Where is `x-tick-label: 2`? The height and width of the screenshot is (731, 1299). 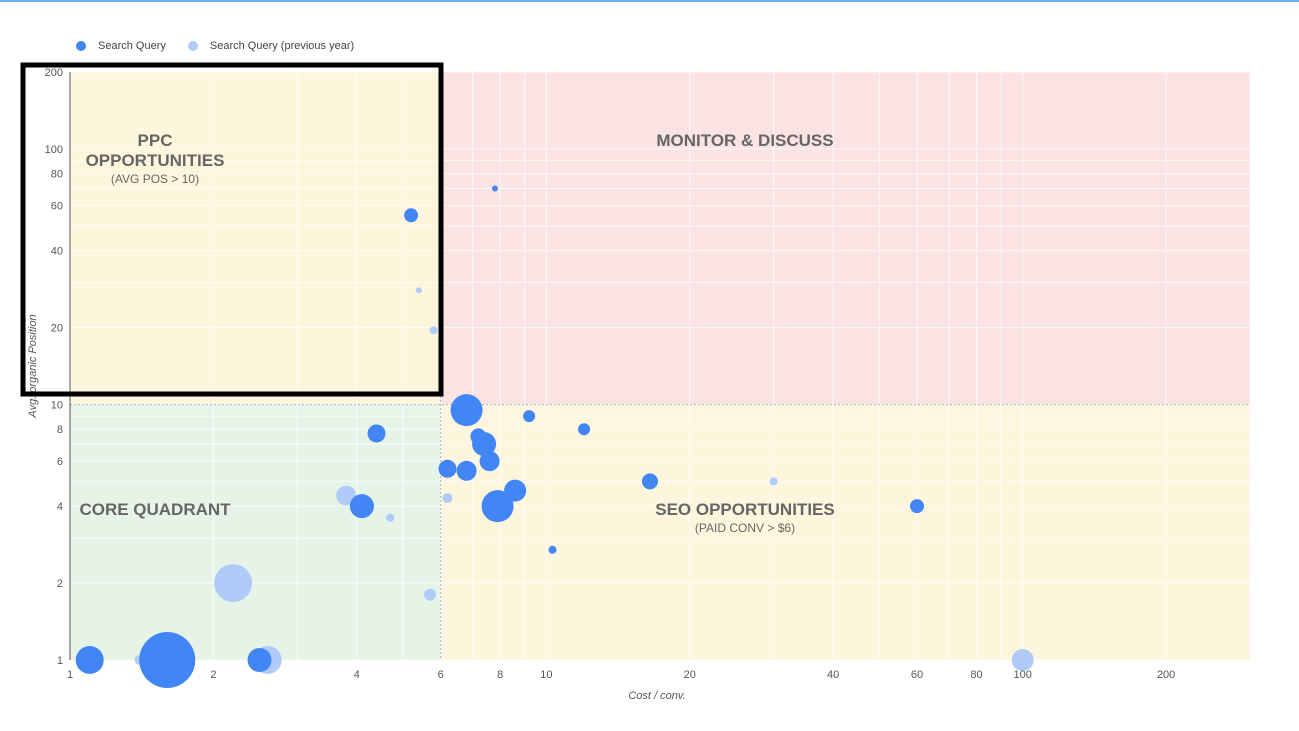 x-tick-label: 2 is located at coordinates (213, 675).